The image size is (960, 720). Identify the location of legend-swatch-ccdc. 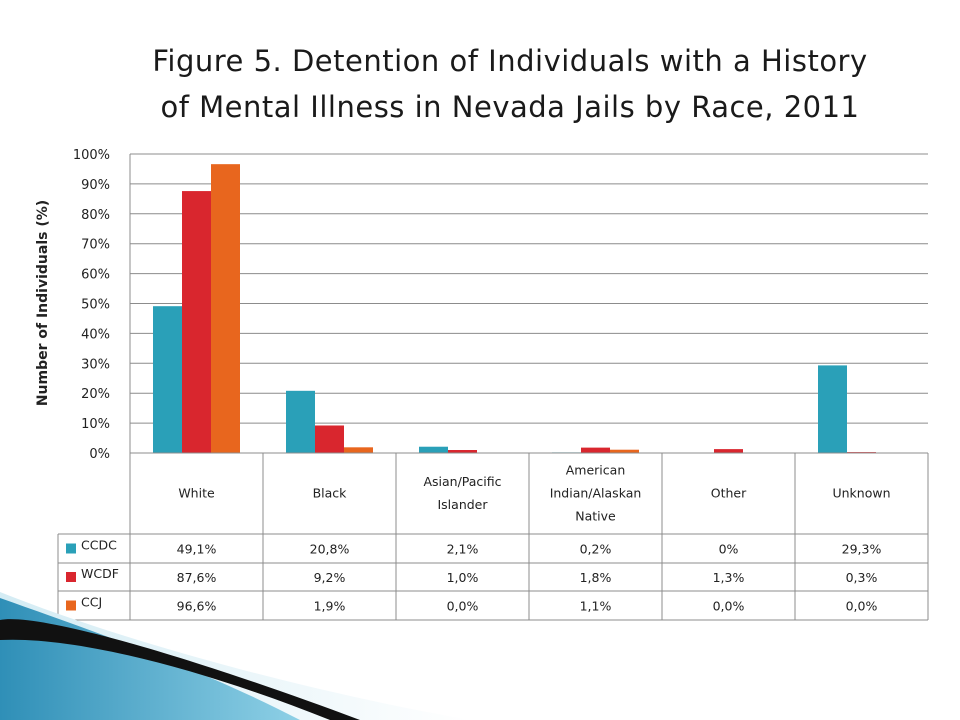
(71, 548).